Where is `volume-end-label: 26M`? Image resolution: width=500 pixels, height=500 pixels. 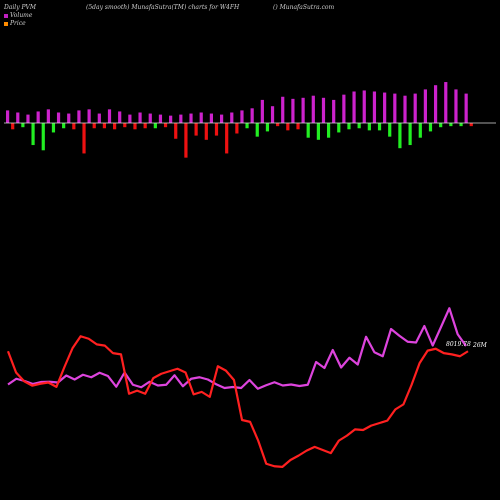
volume-end-label: 26M is located at coordinates (480, 345).